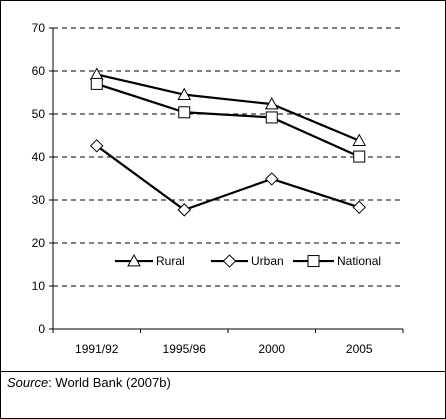 The width and height of the screenshot is (446, 419). I want to click on legend-label-rural: Rural, so click(170, 261).